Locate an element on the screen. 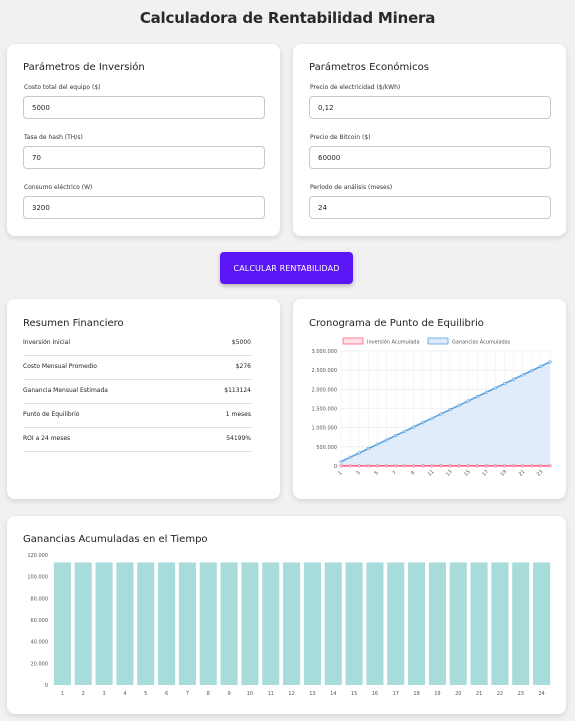  series-area is located at coordinates (445, 413).